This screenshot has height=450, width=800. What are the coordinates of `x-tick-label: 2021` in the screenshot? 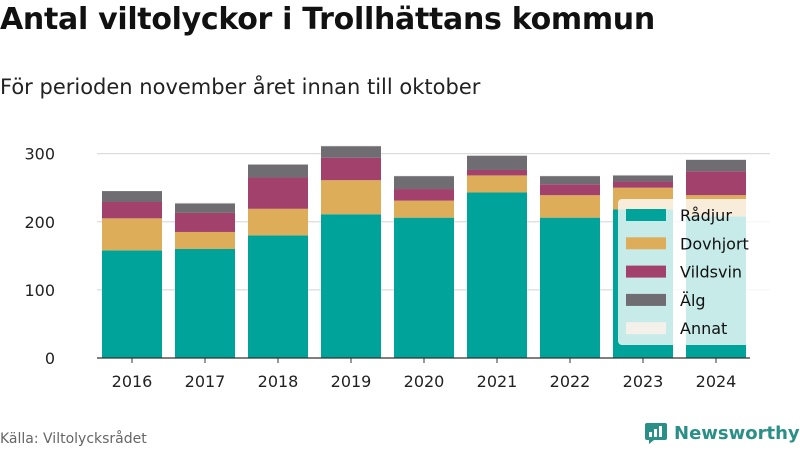 It's located at (497, 381).